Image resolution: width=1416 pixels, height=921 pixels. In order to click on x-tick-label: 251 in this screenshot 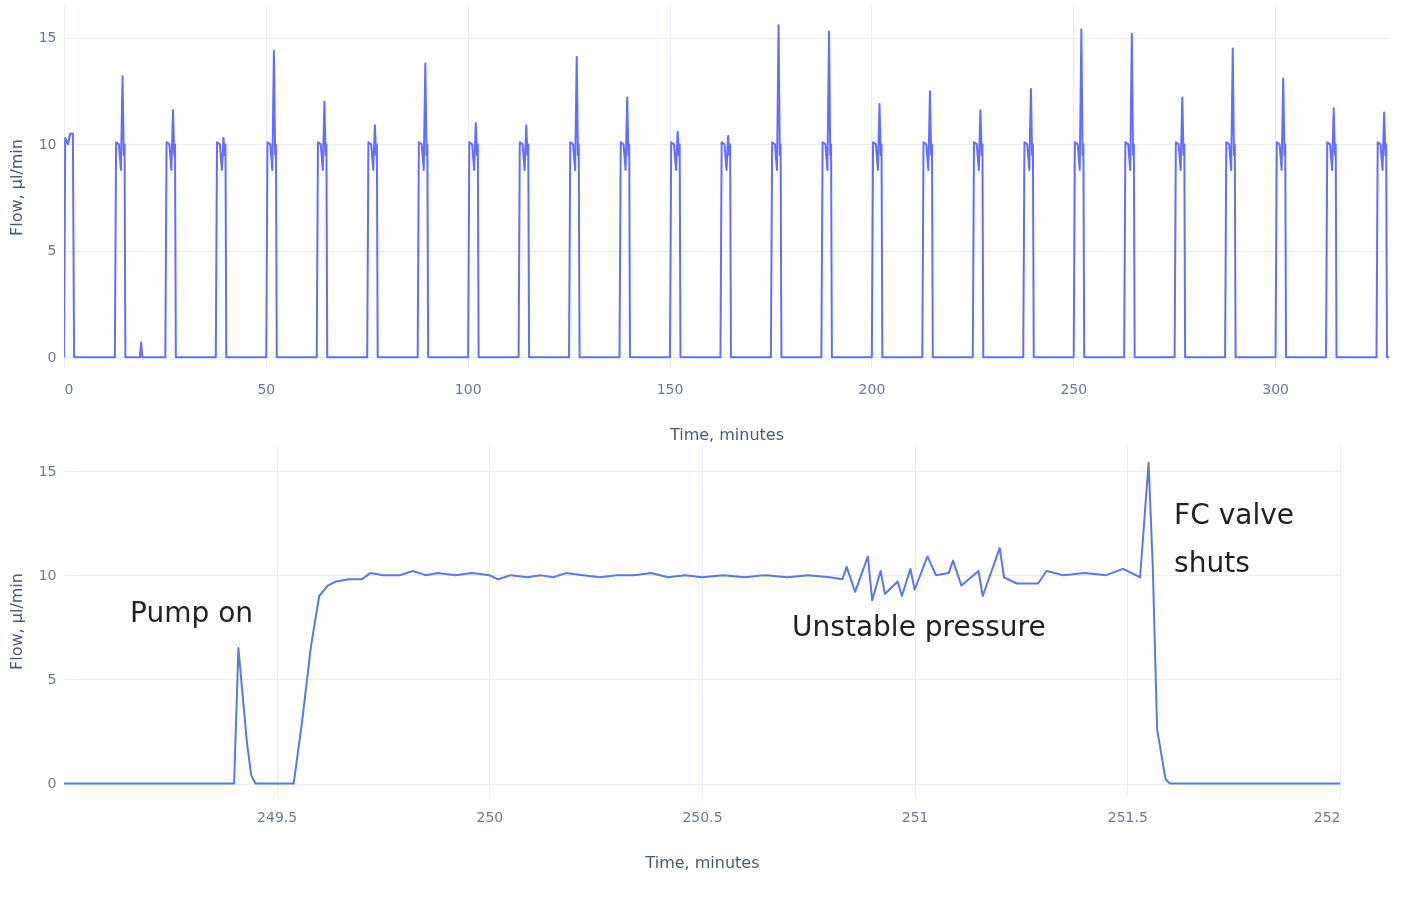, I will do `click(915, 816)`.